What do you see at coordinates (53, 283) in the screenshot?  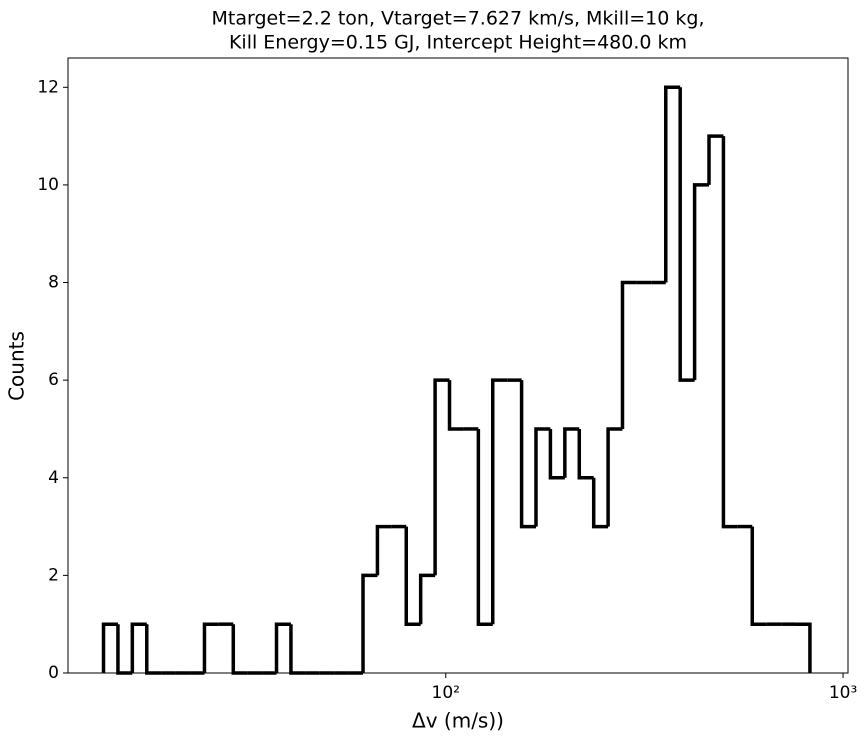 I see `y-tick-label: 8` at bounding box center [53, 283].